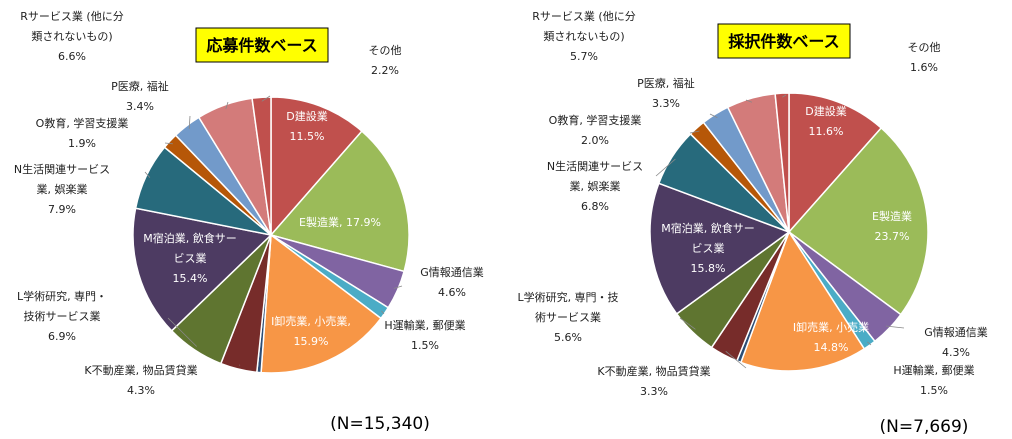 This screenshot has width=1012, height=439. I want to click on slice-label: P医療, 福祉 3.3%, so click(666, 93).